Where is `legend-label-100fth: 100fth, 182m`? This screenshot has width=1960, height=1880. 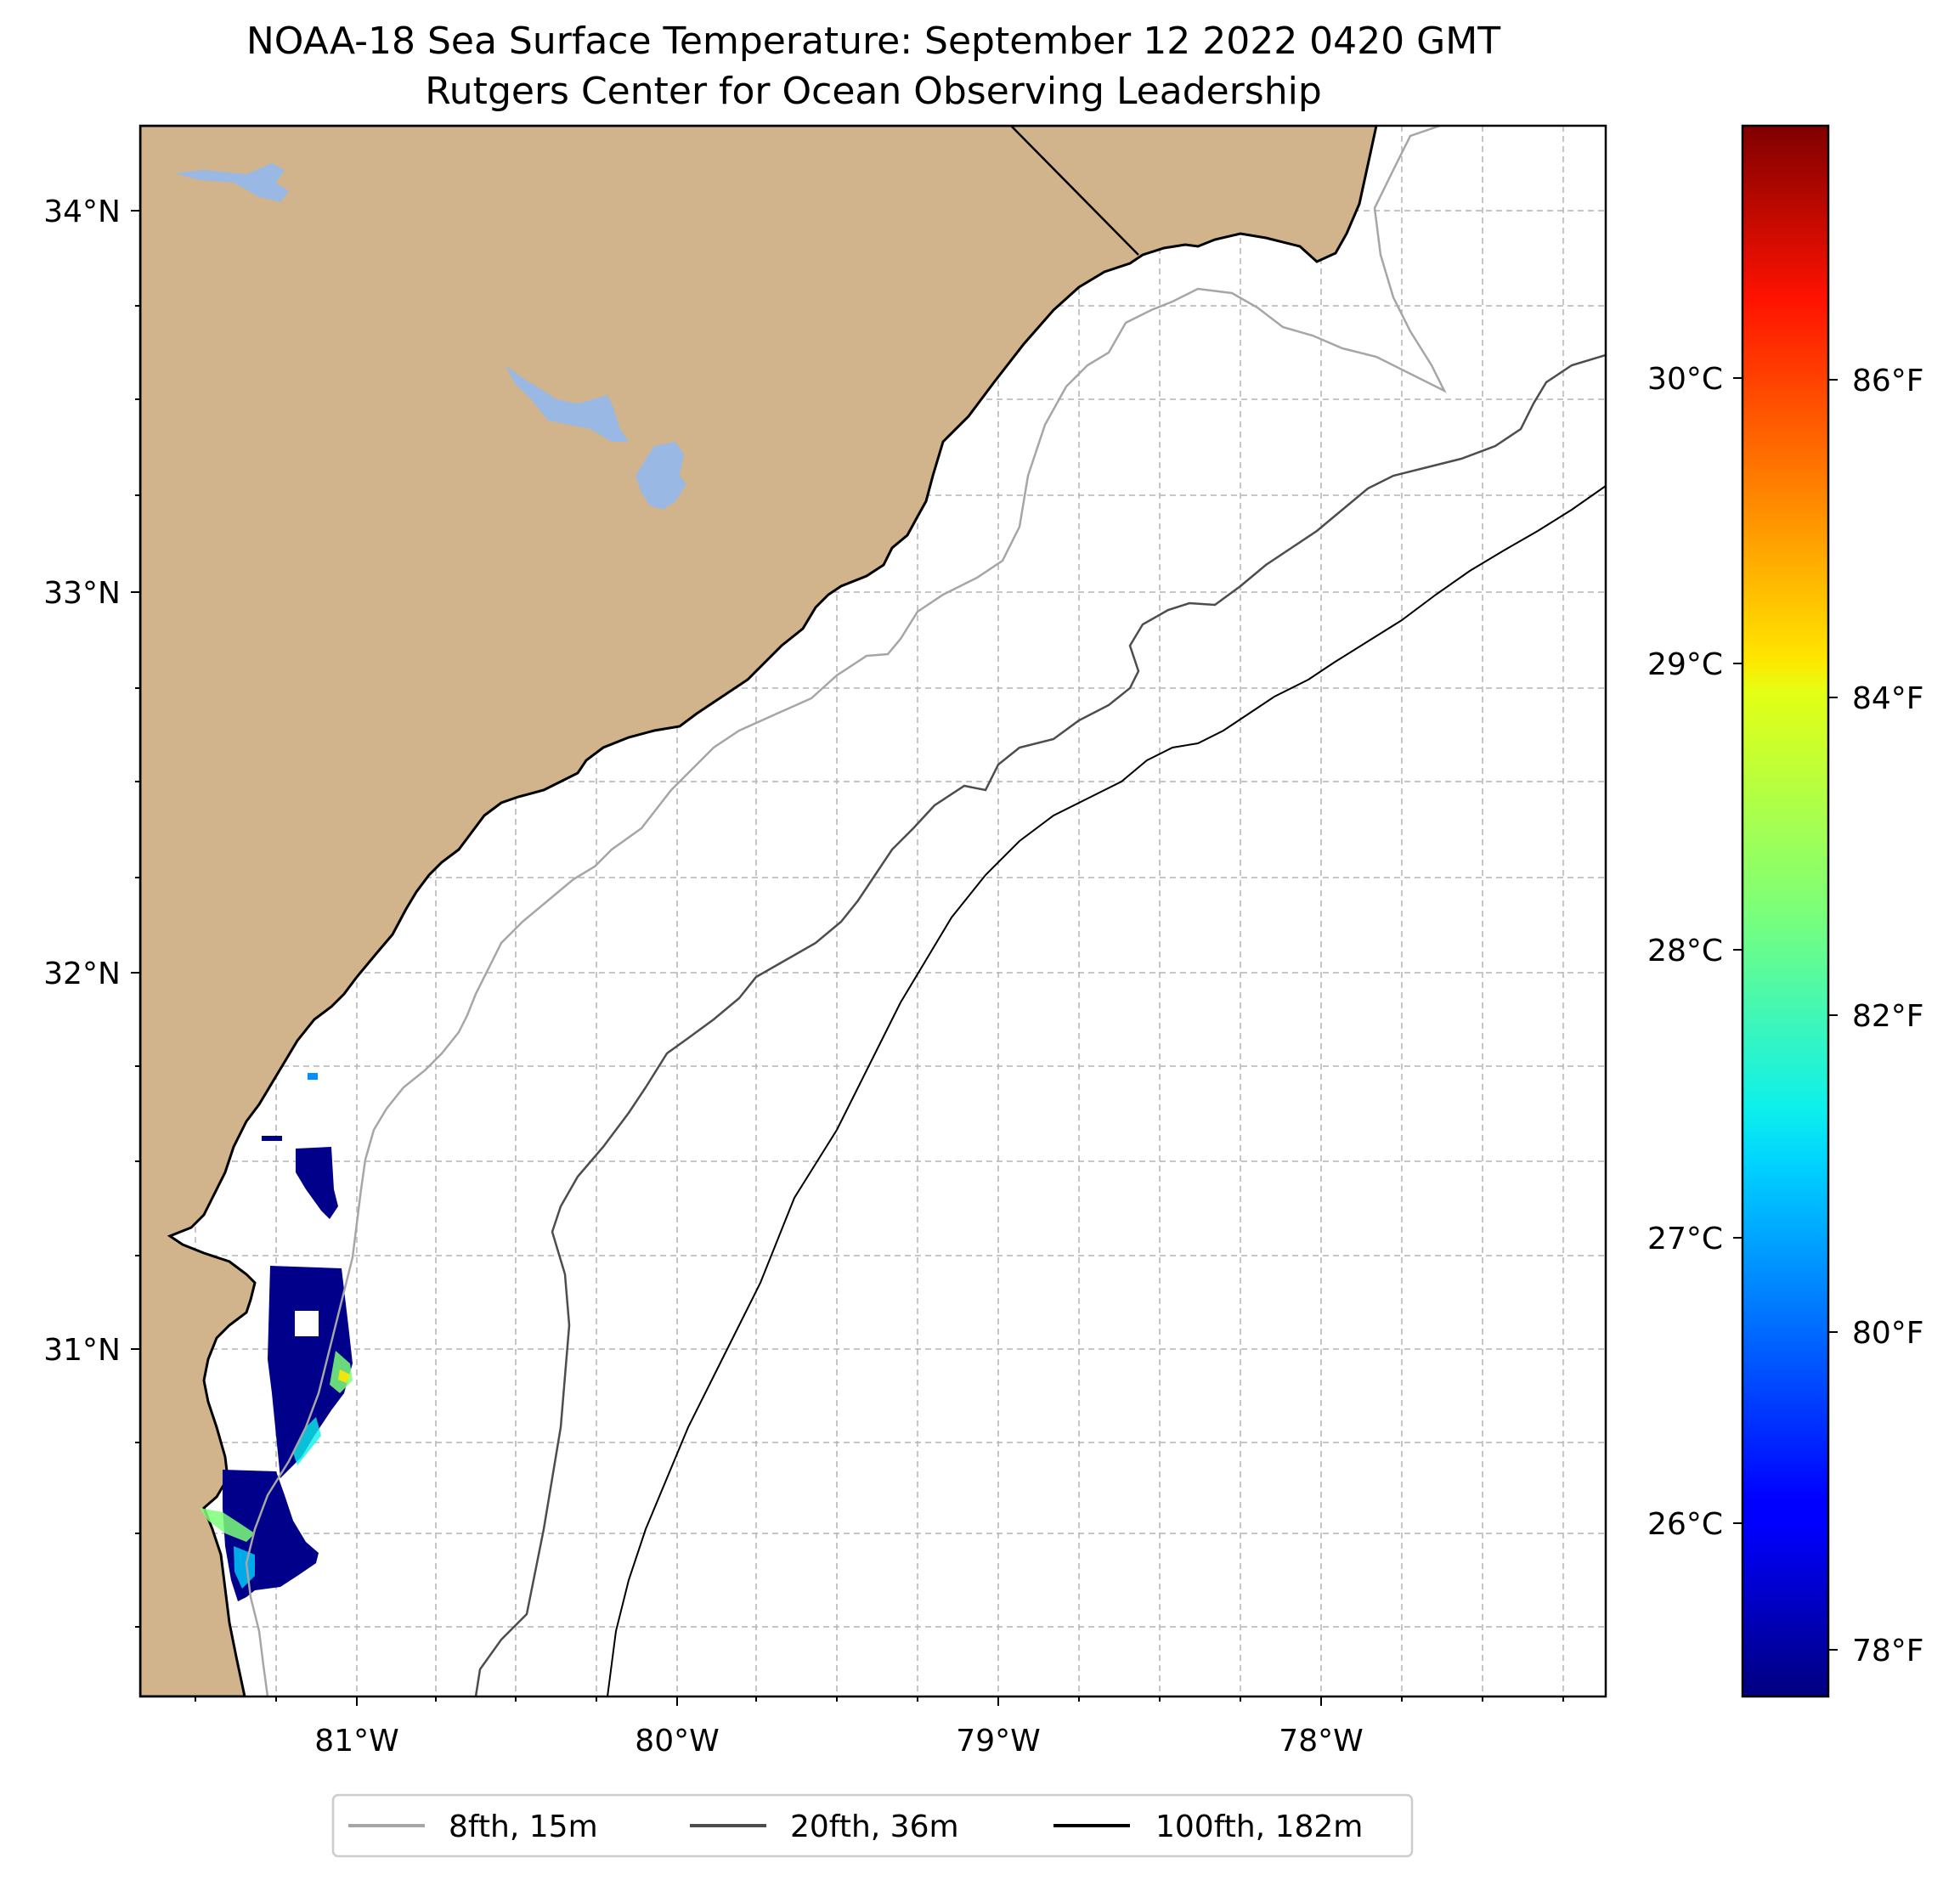 legend-label-100fth: 100fth, 182m is located at coordinates (1259, 1827).